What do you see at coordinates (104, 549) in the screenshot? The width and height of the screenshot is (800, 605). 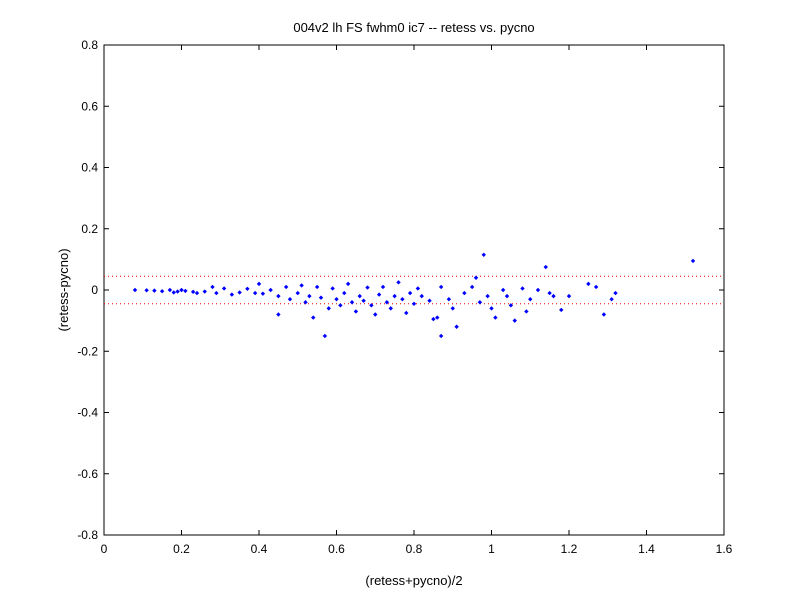 I see `x-tick-label: 0` at bounding box center [104, 549].